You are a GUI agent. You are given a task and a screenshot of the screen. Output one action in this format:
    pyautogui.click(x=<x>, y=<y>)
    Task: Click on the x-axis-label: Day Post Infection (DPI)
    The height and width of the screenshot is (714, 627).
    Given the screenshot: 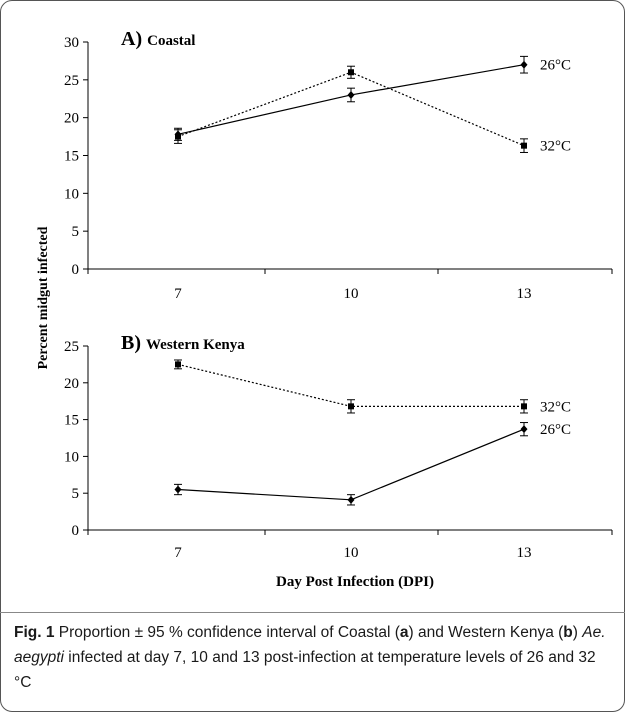 What is the action you would take?
    pyautogui.click(x=355, y=582)
    